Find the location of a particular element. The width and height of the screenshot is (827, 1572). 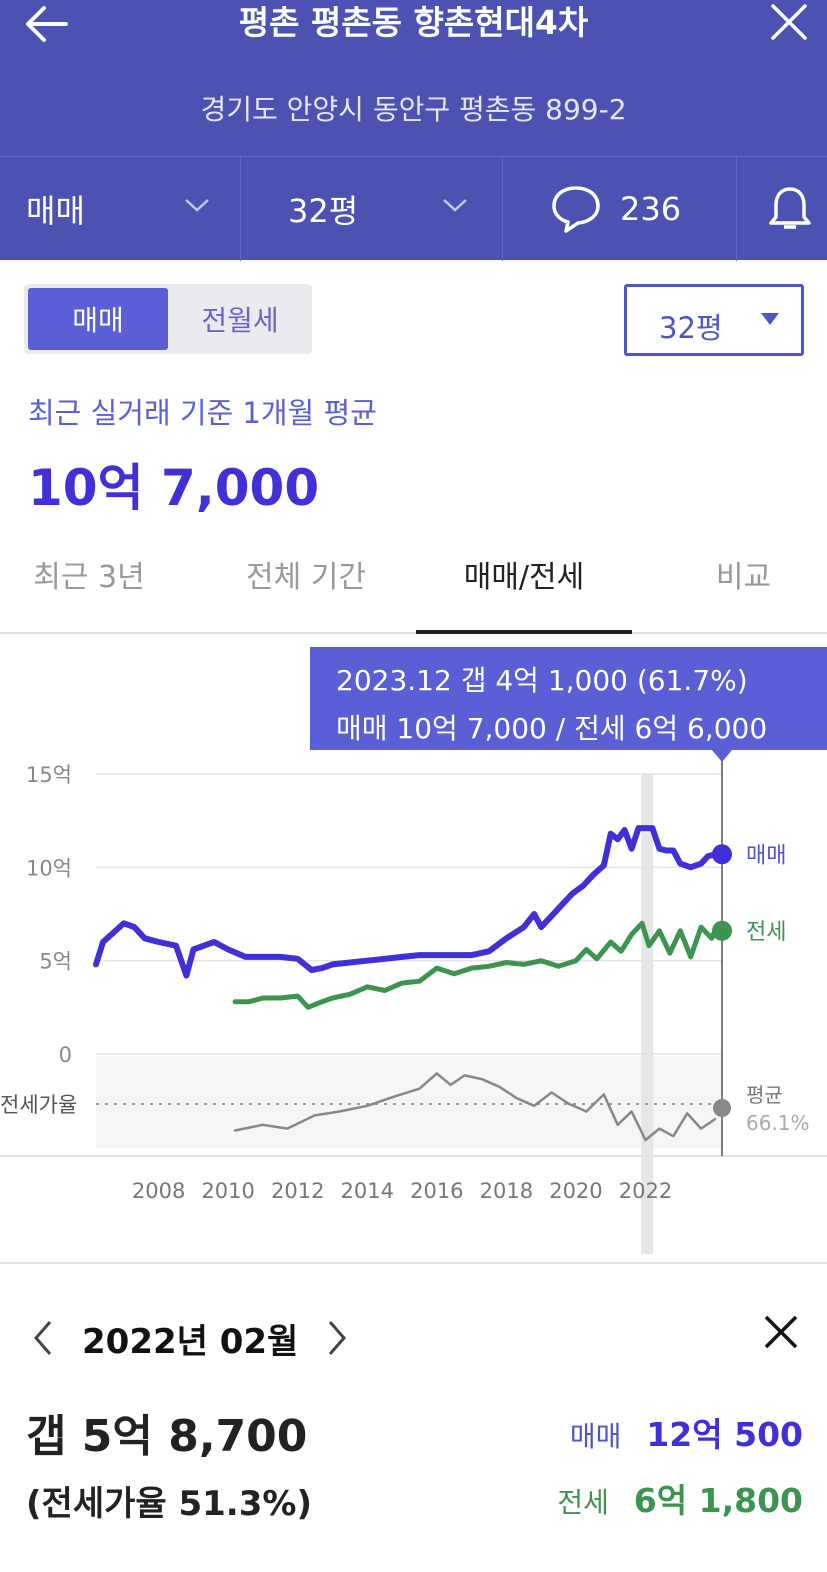

sale-price-label: 매매 is located at coordinates (595, 1436).